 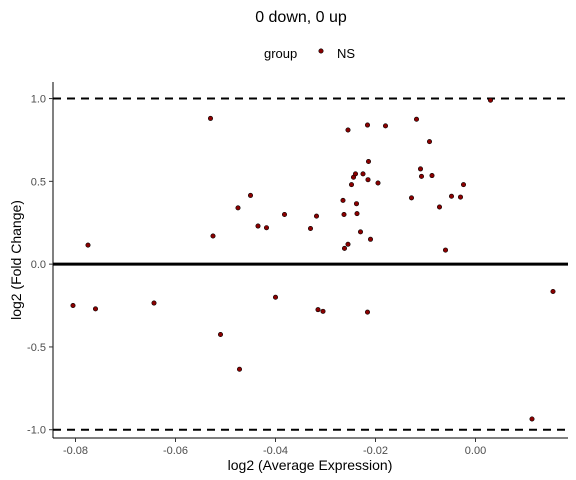 What do you see at coordinates (75, 451) in the screenshot?
I see `x-tick-label: -0.08` at bounding box center [75, 451].